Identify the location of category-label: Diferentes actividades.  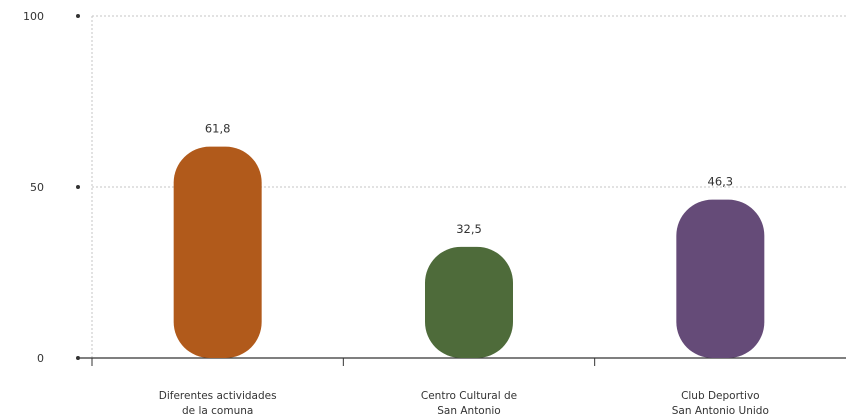
(218, 396).